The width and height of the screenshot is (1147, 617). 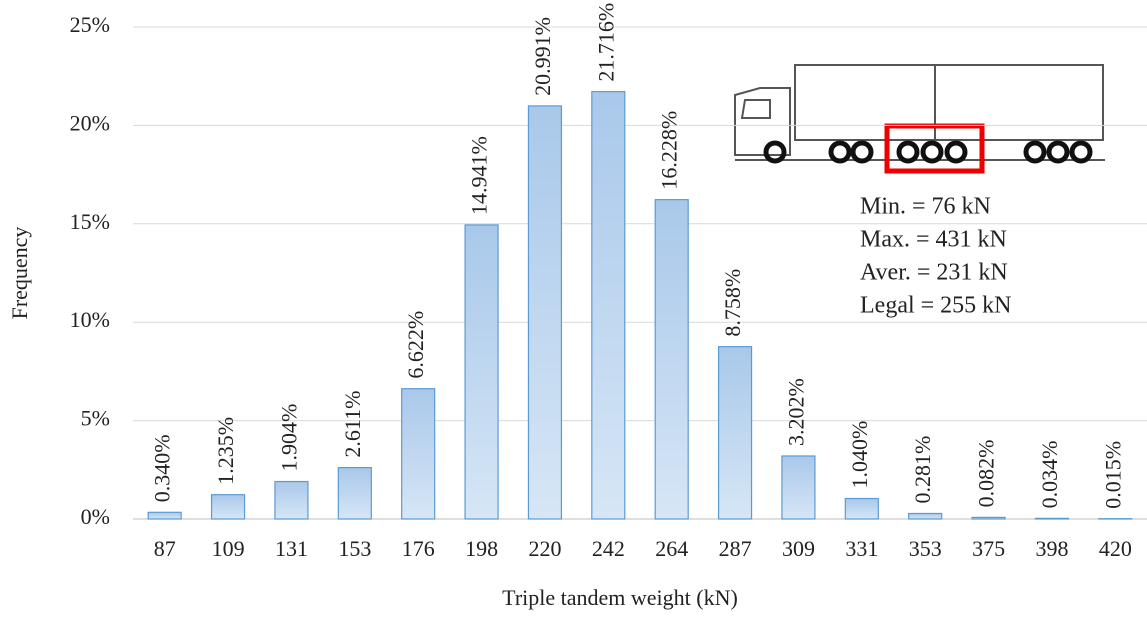 What do you see at coordinates (735, 548) in the screenshot?
I see `x-tick-label: 287` at bounding box center [735, 548].